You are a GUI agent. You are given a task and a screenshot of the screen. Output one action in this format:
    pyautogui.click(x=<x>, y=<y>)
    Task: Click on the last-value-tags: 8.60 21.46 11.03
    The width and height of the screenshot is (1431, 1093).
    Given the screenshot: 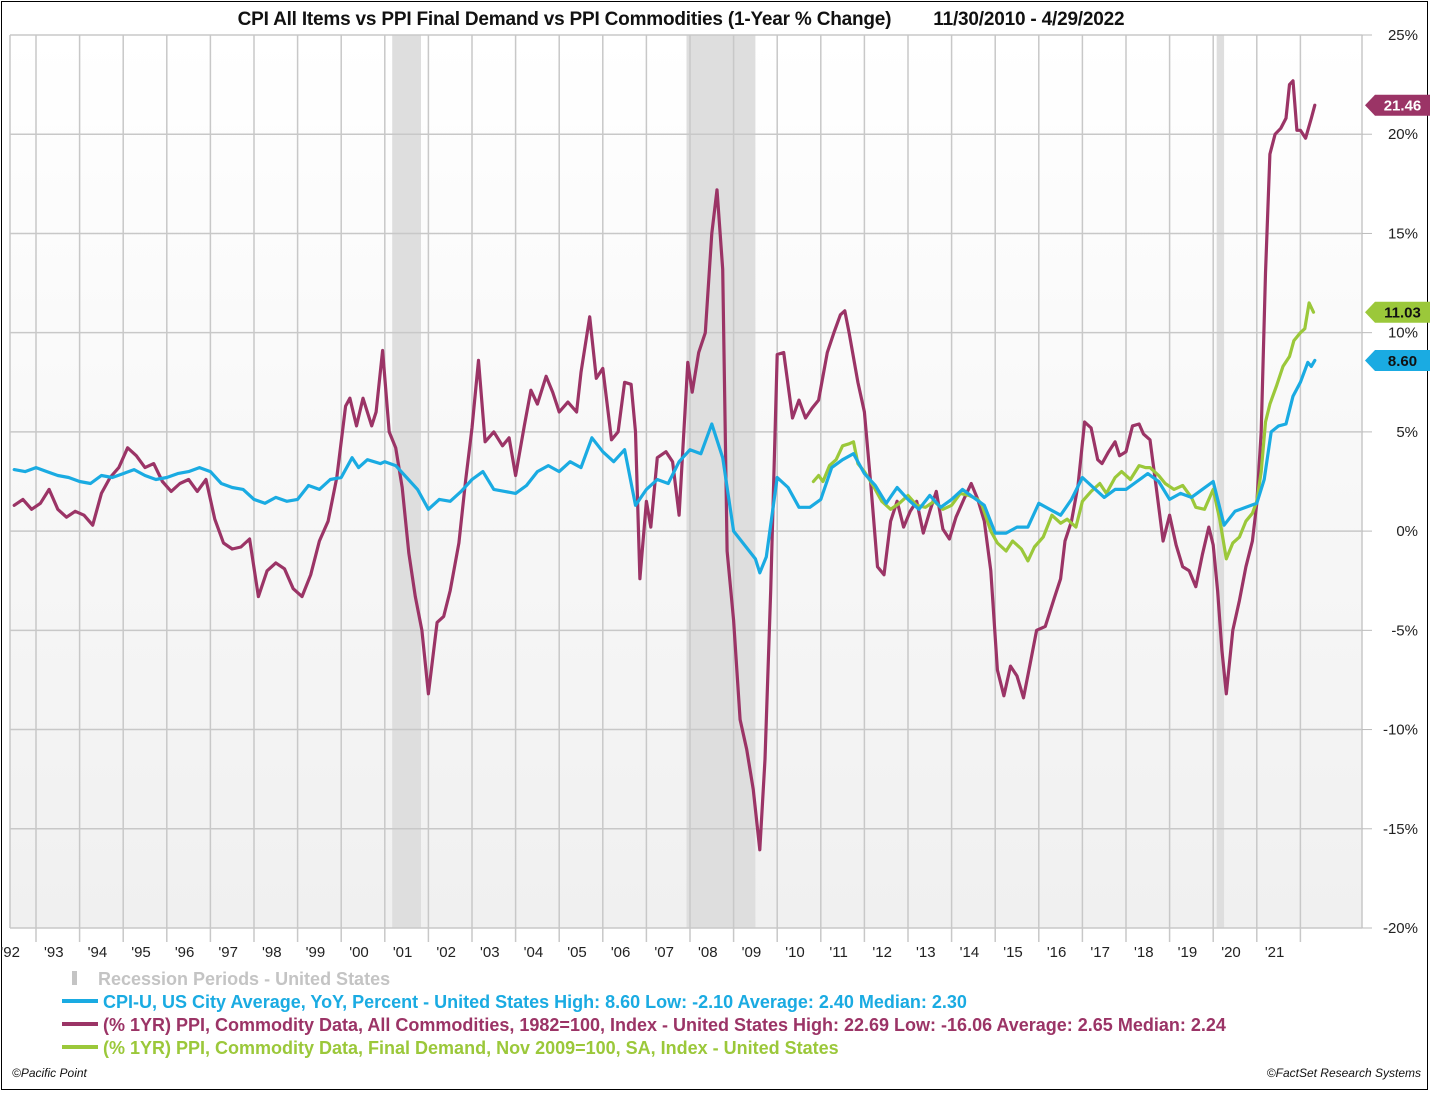 What is the action you would take?
    pyautogui.click(x=1397, y=232)
    